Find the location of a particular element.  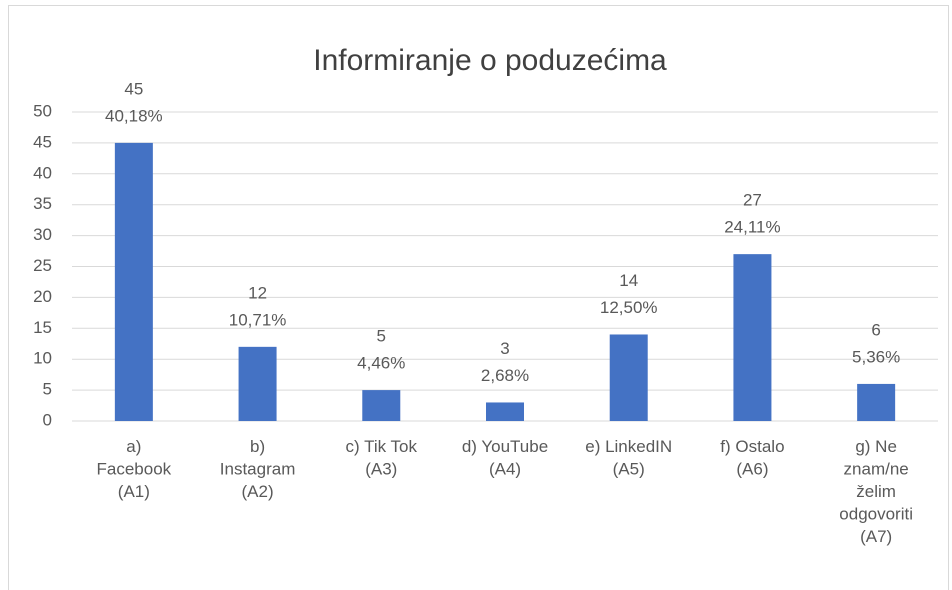

data-label: 6 is located at coordinates (875, 329).